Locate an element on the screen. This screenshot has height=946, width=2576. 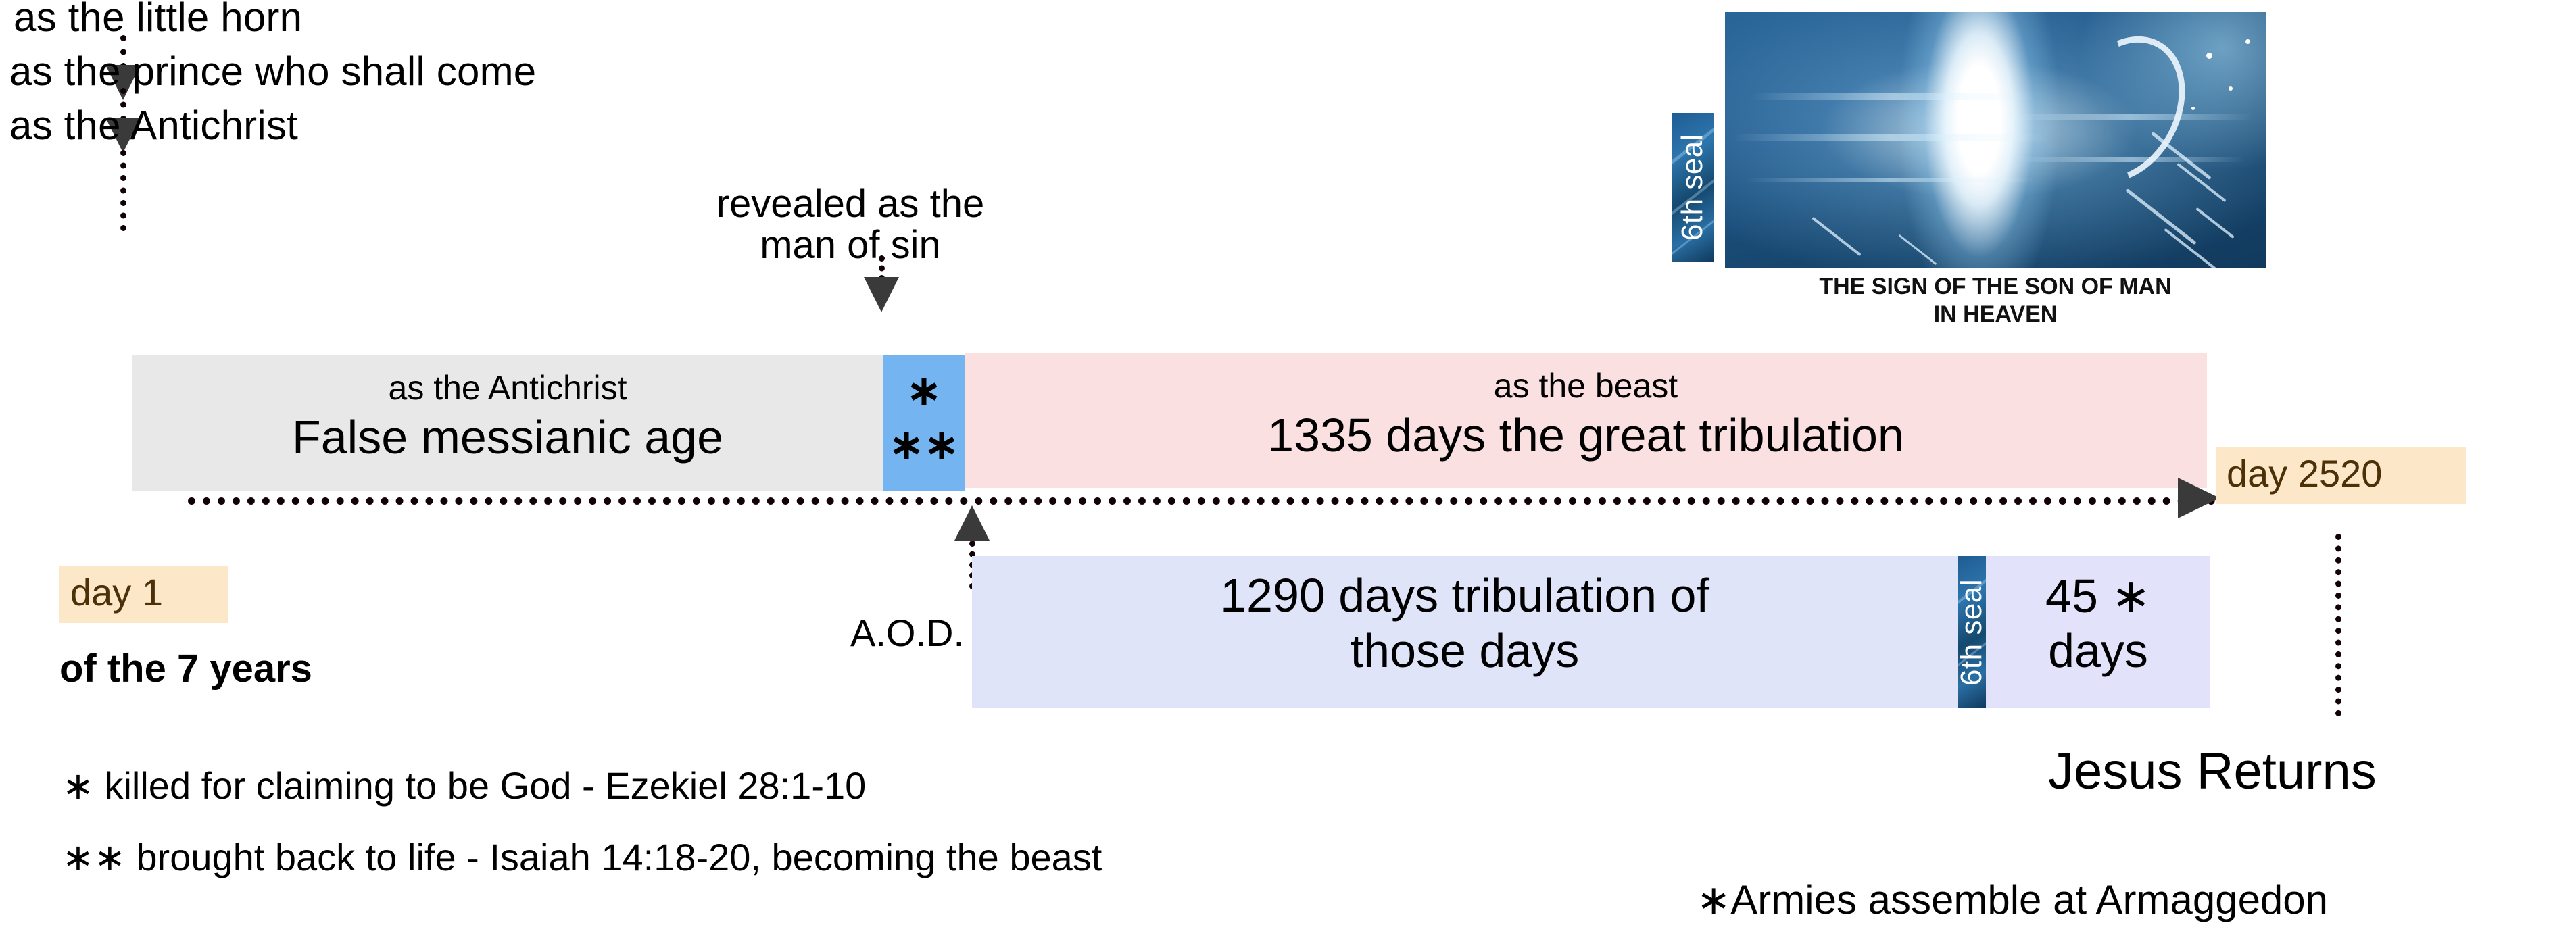
annotation-revealed-line1: revealed as the is located at coordinates (851, 204).